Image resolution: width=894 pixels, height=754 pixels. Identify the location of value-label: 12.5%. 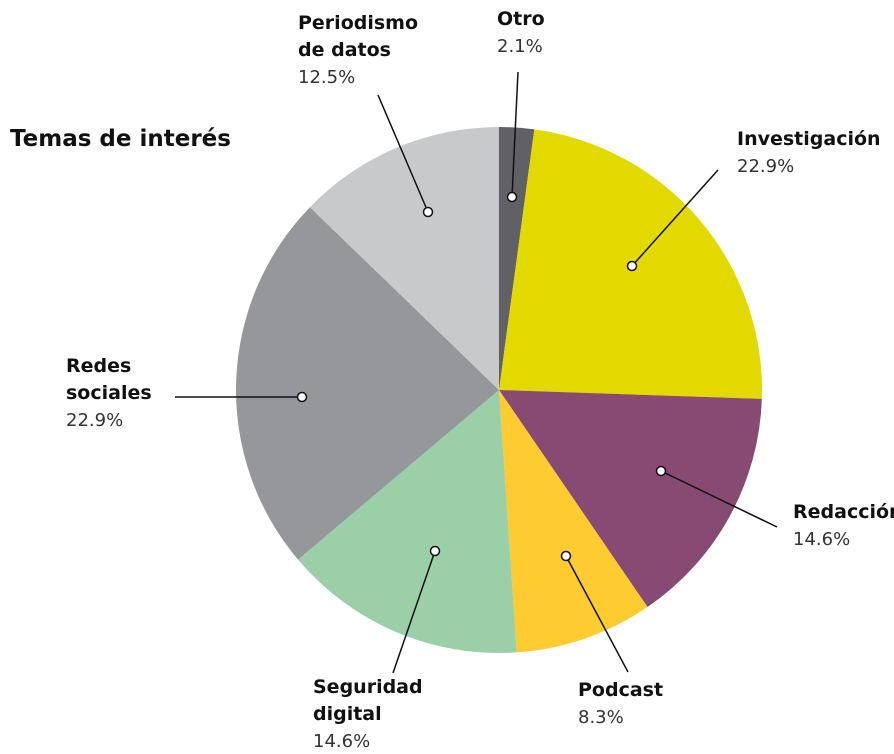
(327, 77).